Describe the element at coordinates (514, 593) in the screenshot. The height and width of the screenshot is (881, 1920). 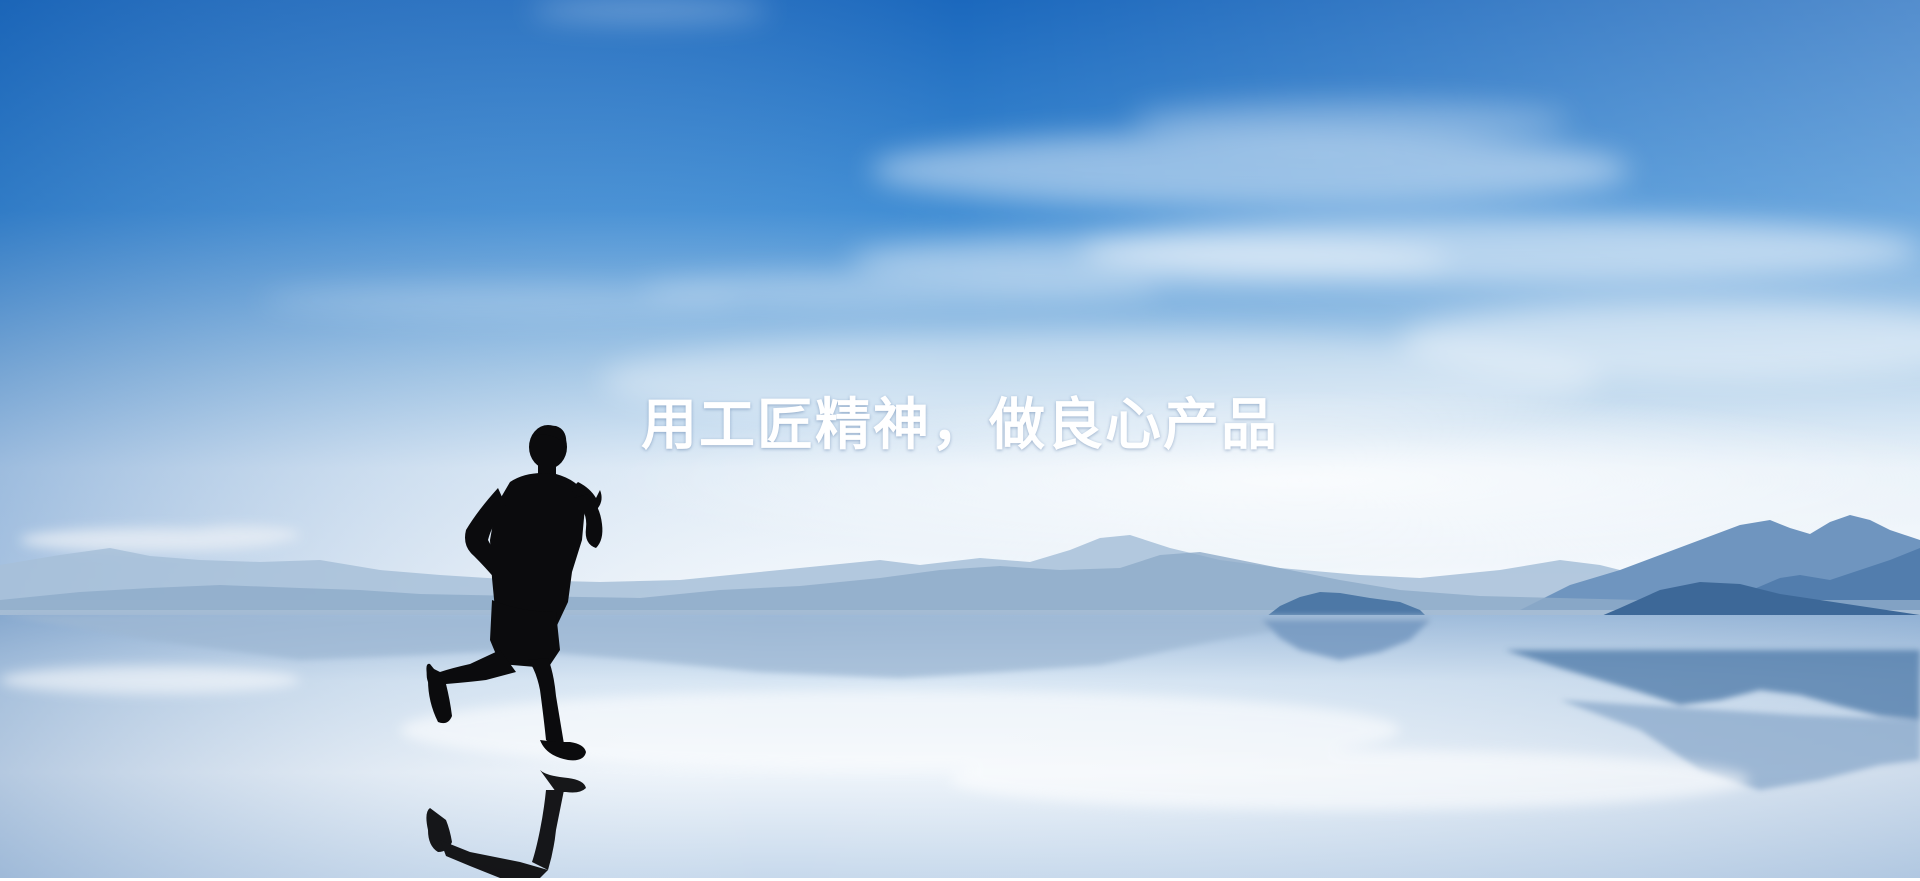
I see `runner-silhouette` at that location.